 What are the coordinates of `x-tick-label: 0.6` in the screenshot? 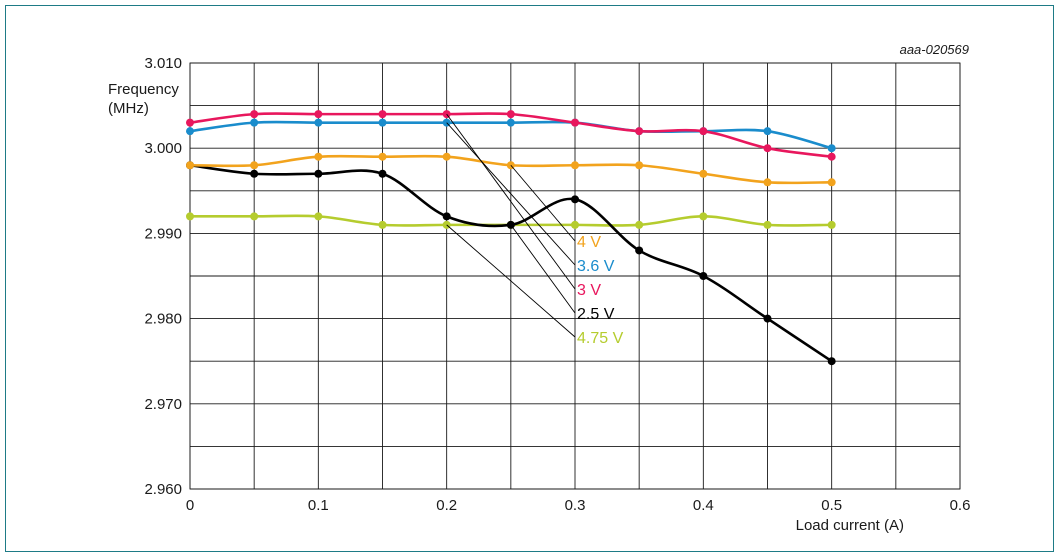 It's located at (960, 505).